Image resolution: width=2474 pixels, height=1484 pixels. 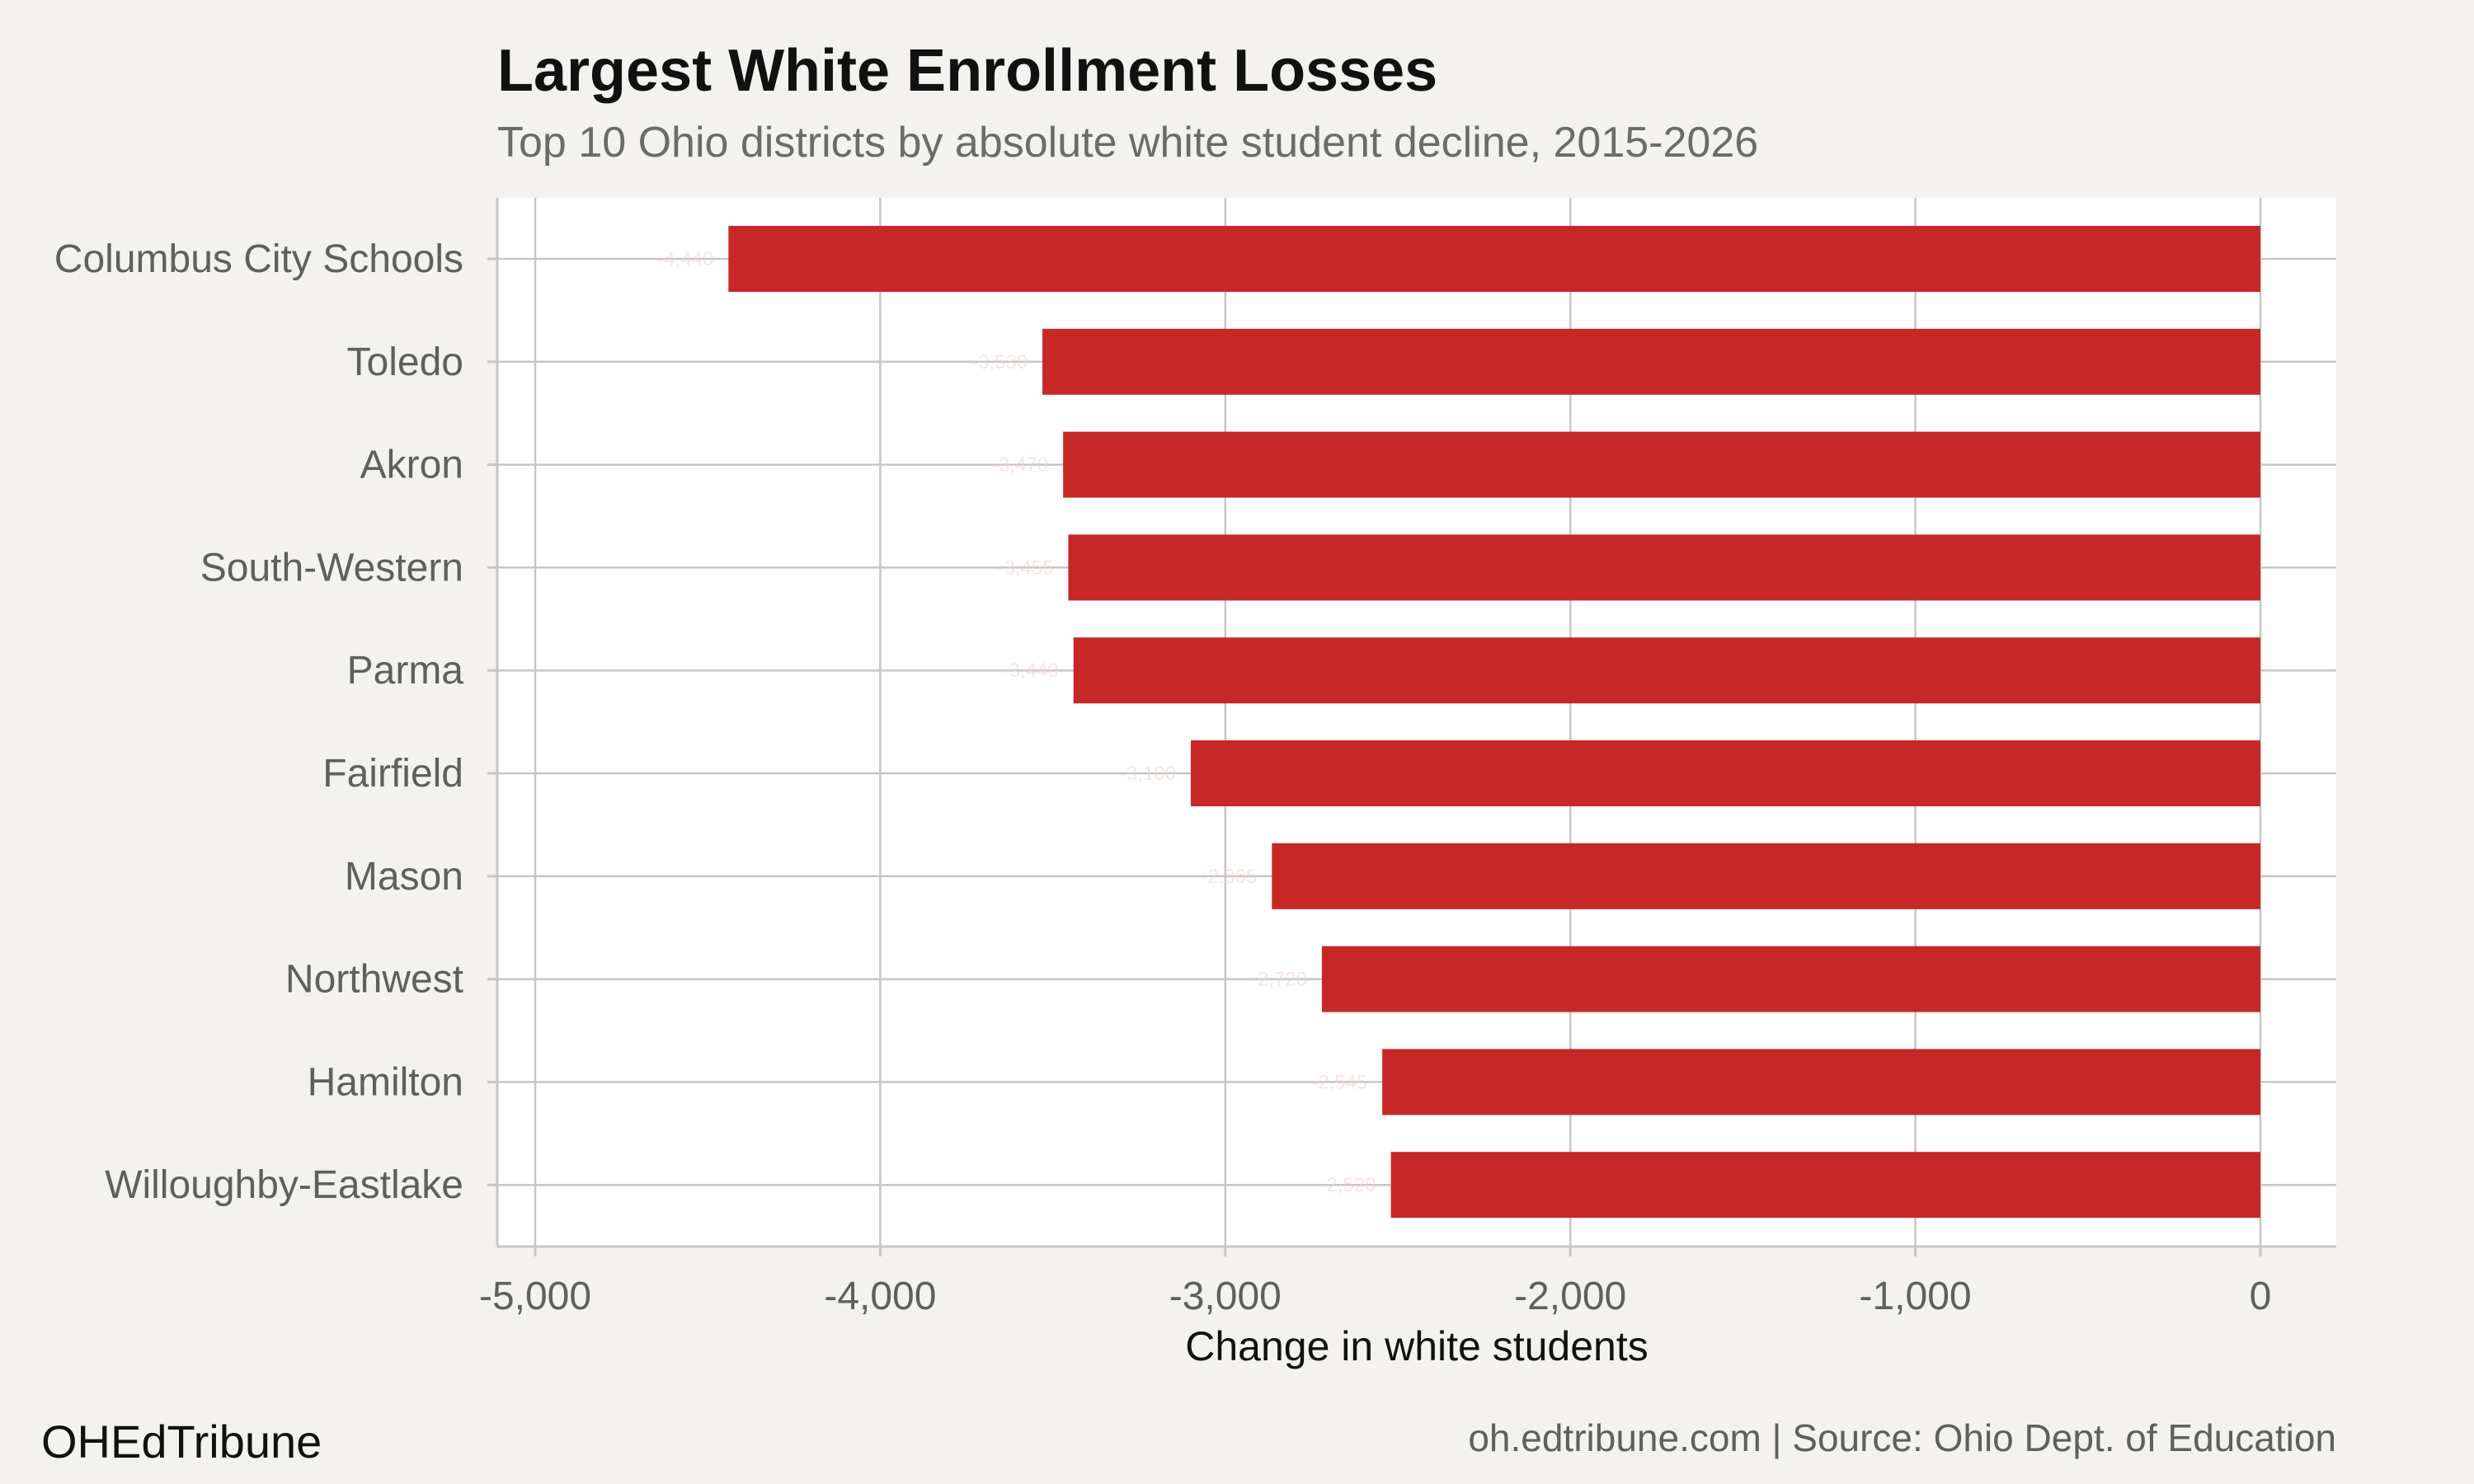 I want to click on bar-data-label: -3,100, so click(x=1148, y=774).